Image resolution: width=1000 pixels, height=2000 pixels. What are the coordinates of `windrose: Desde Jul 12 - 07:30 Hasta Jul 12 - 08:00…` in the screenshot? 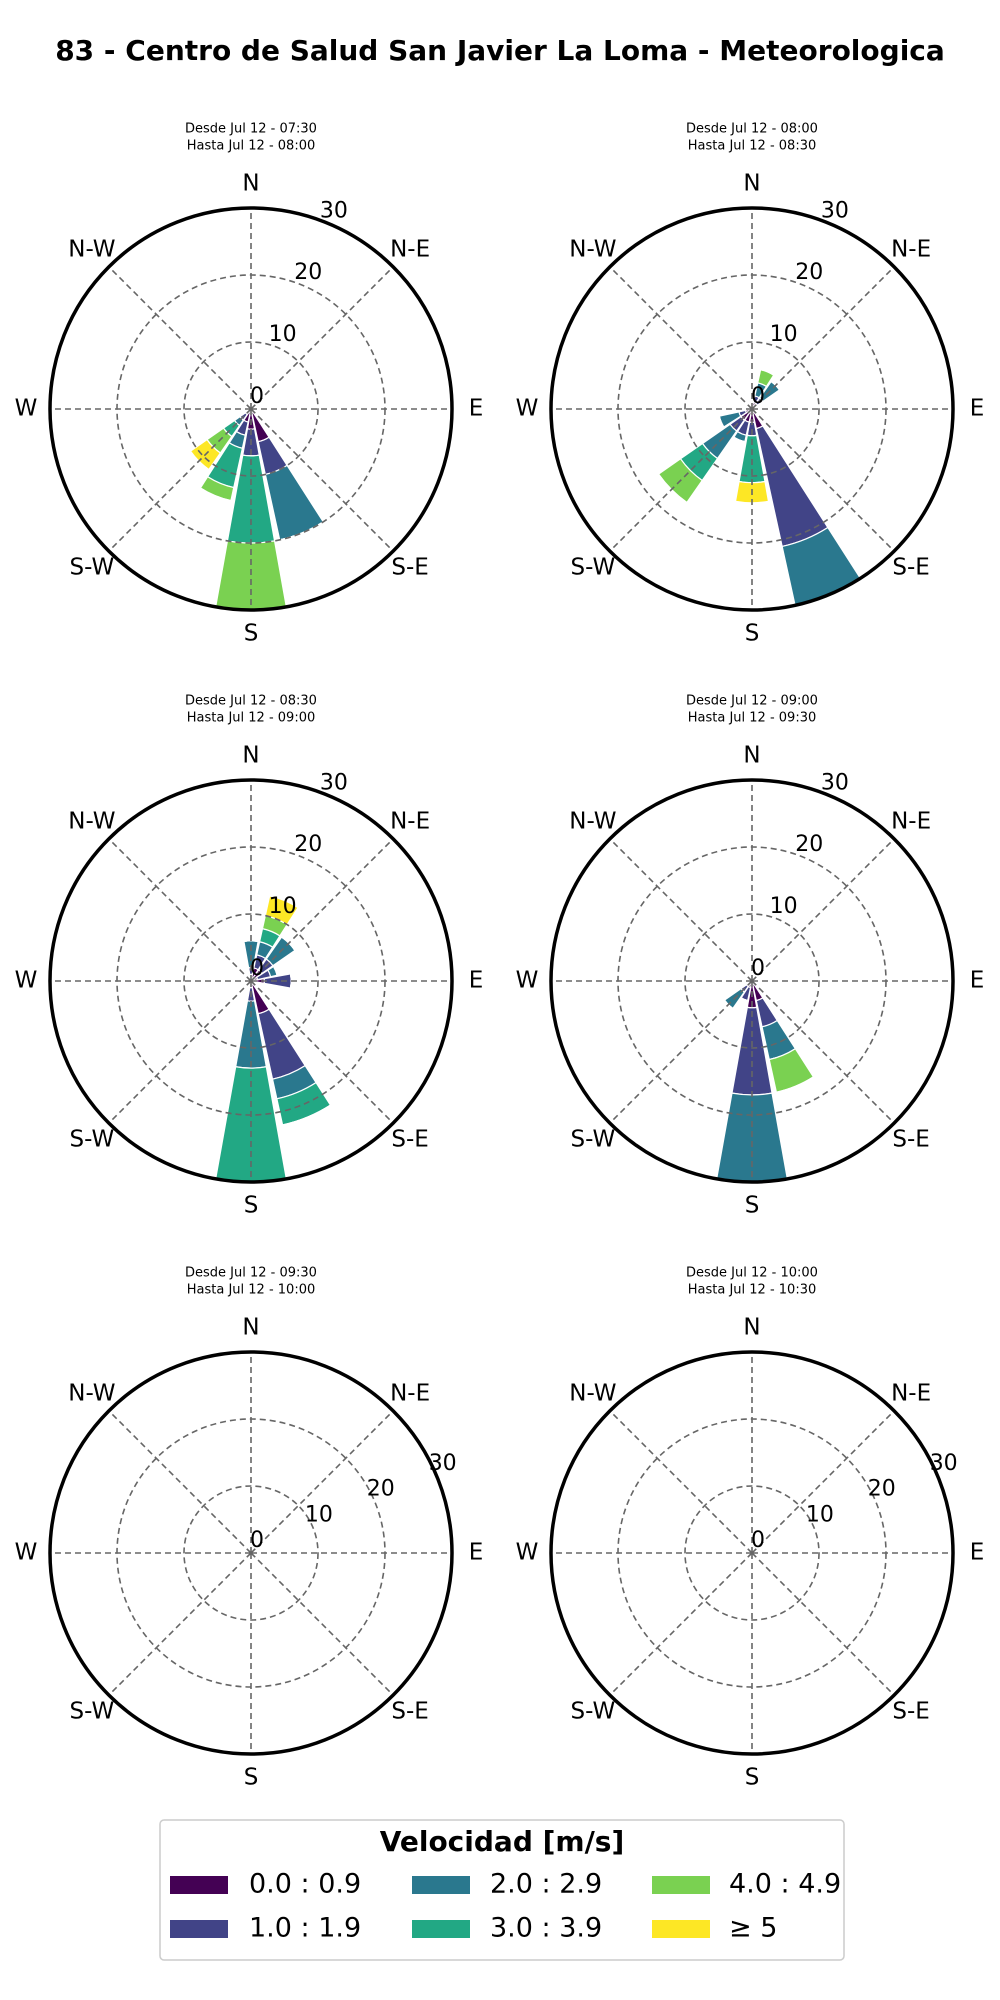 It's located at (249, 384).